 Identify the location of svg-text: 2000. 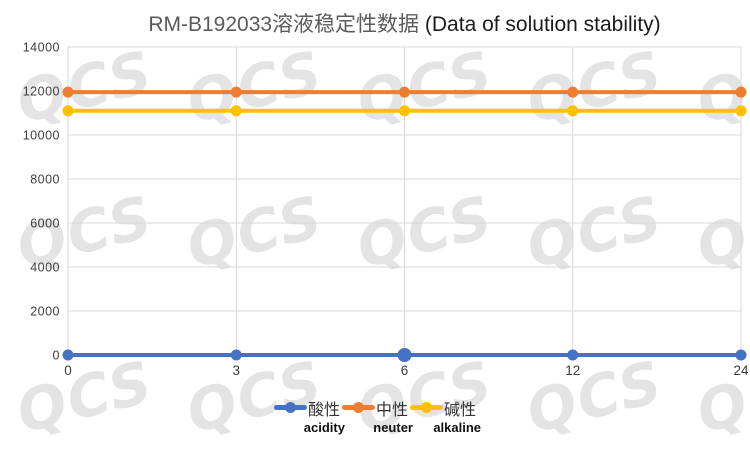
(45, 312).